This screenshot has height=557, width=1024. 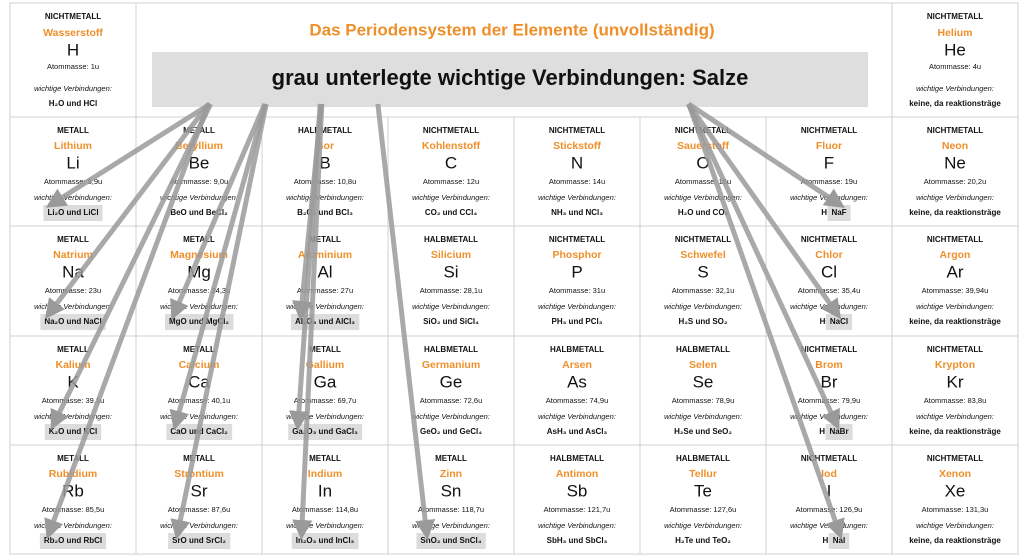 I want to click on symbol: H, so click(x=73, y=49).